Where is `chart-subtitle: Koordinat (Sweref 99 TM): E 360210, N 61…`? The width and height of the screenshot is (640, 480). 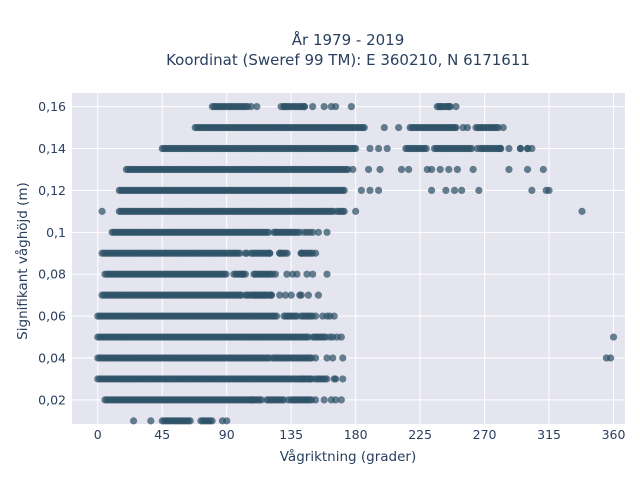
chart-subtitle: Koordinat (Sweref 99 TM): E 360210, N 61… is located at coordinates (348, 60).